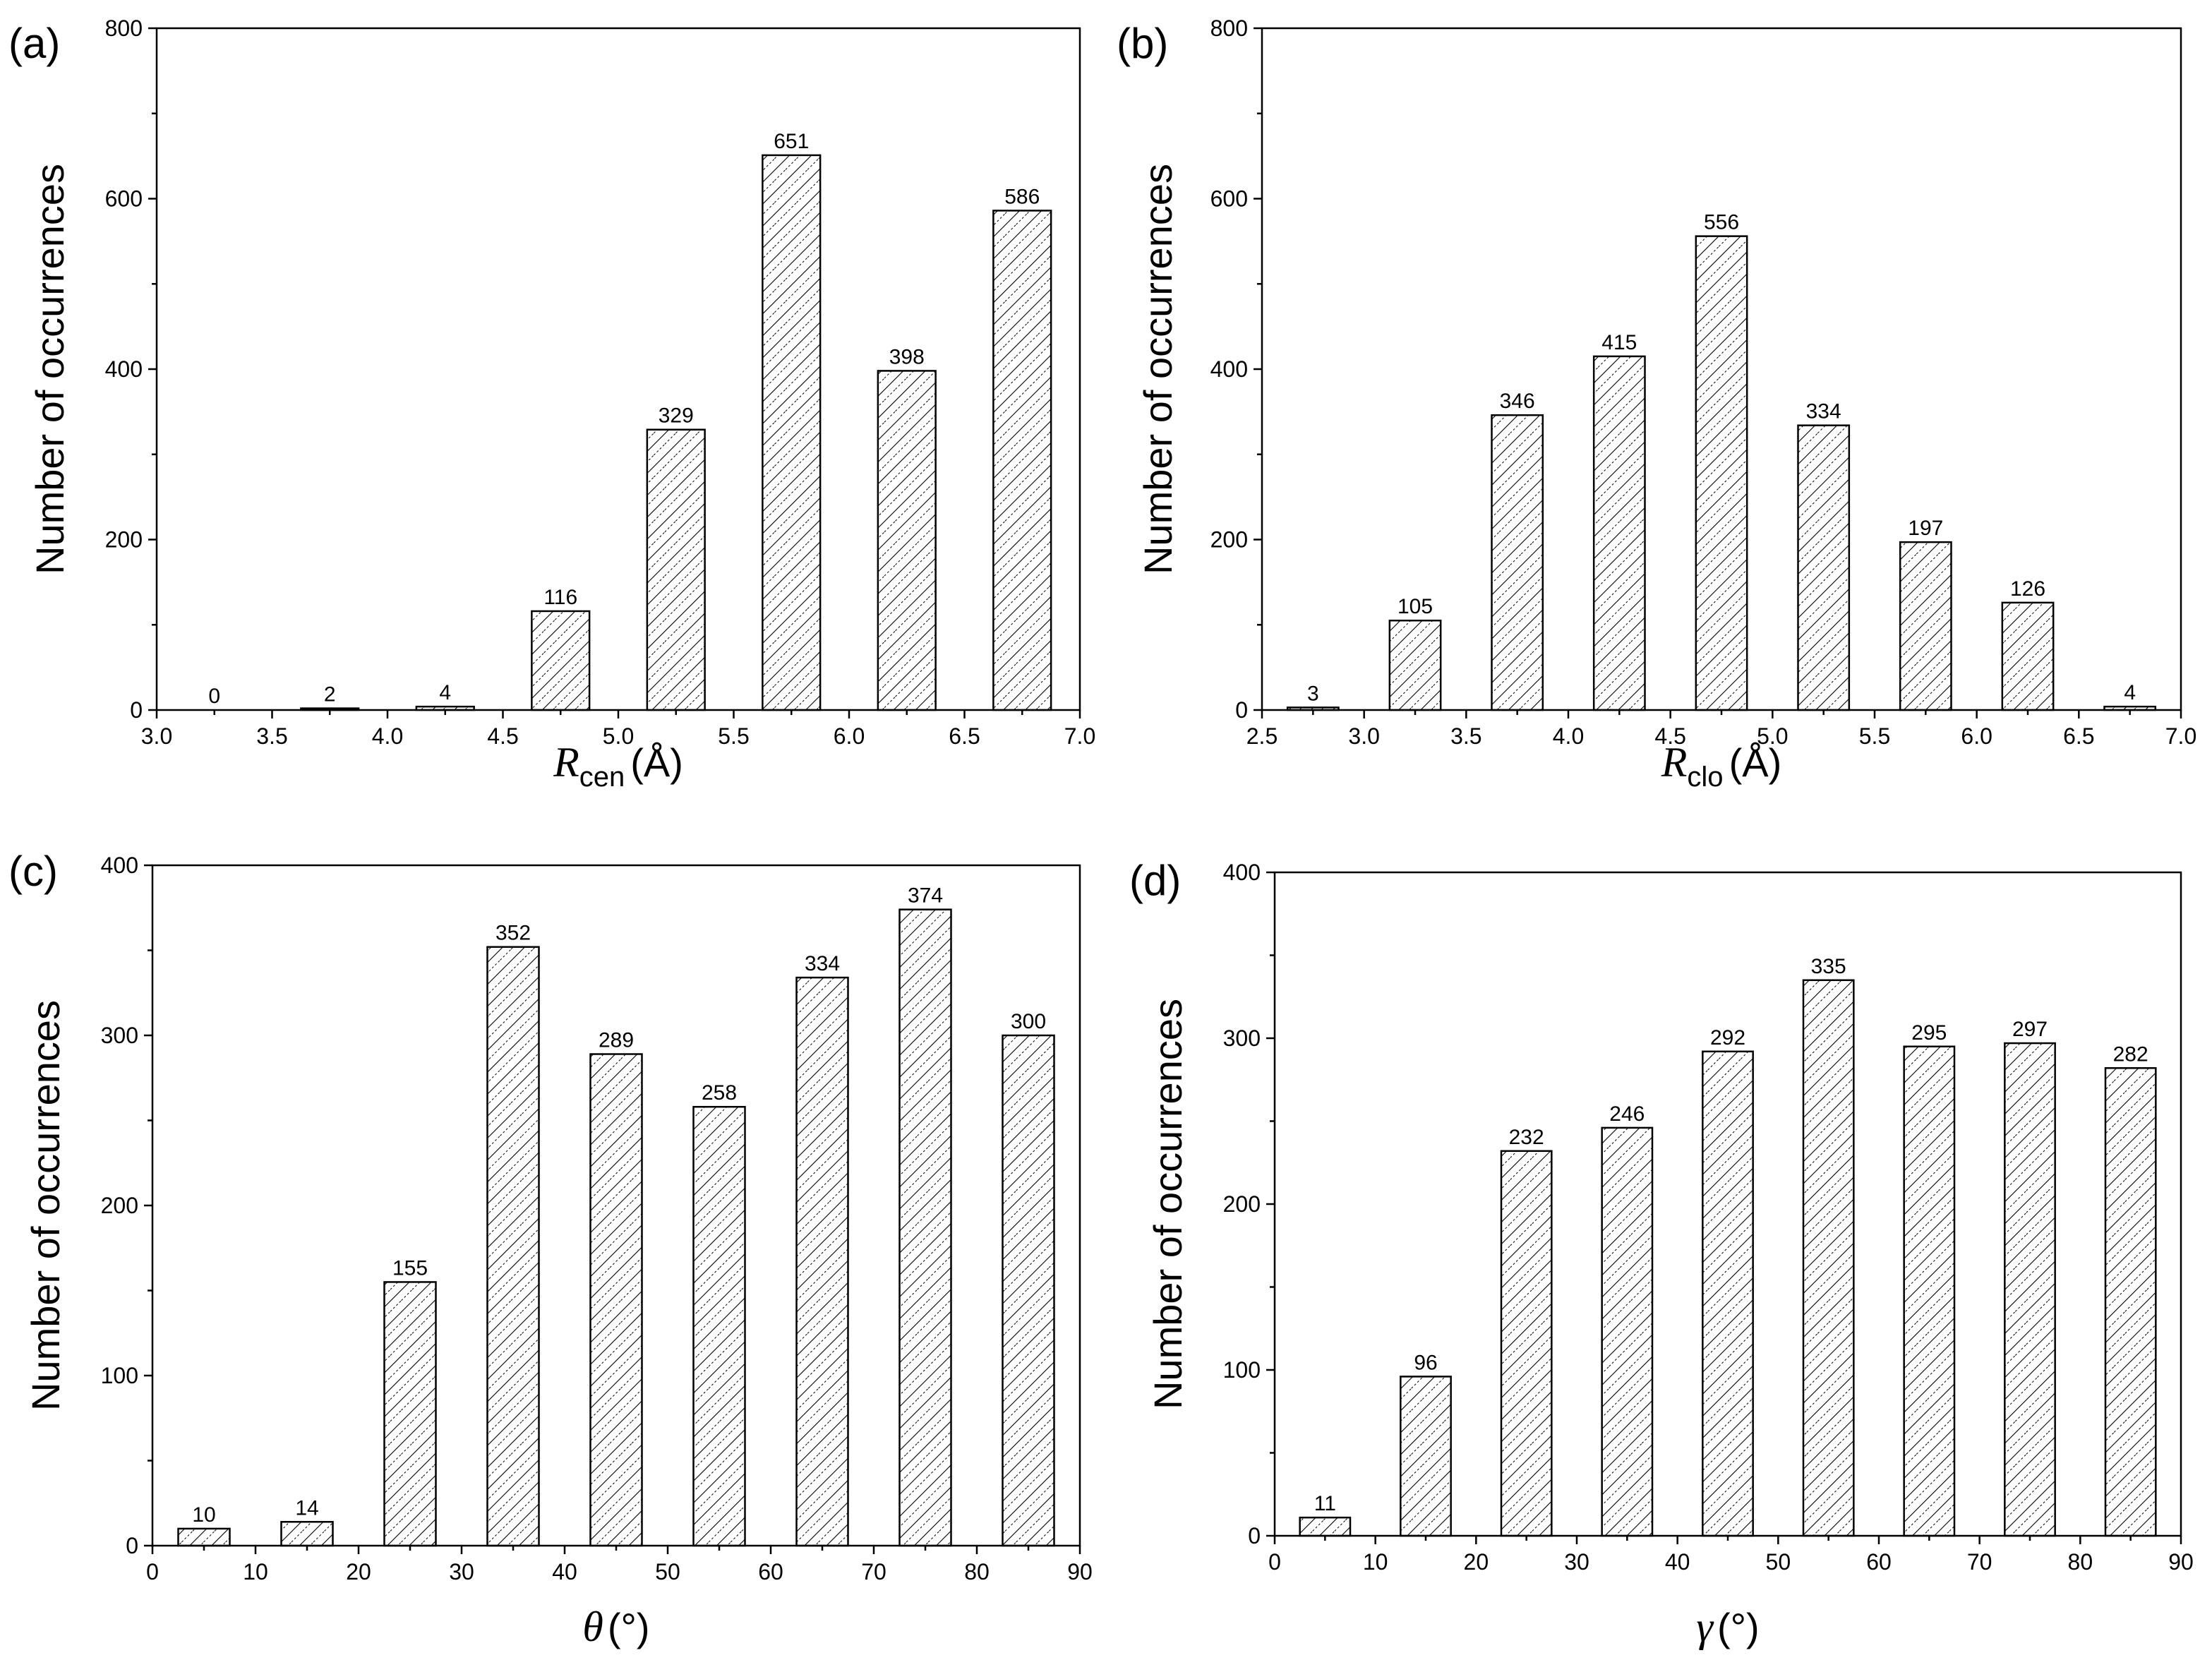  Describe the element at coordinates (2027, 589) in the screenshot. I see `data-label: 126` at that location.